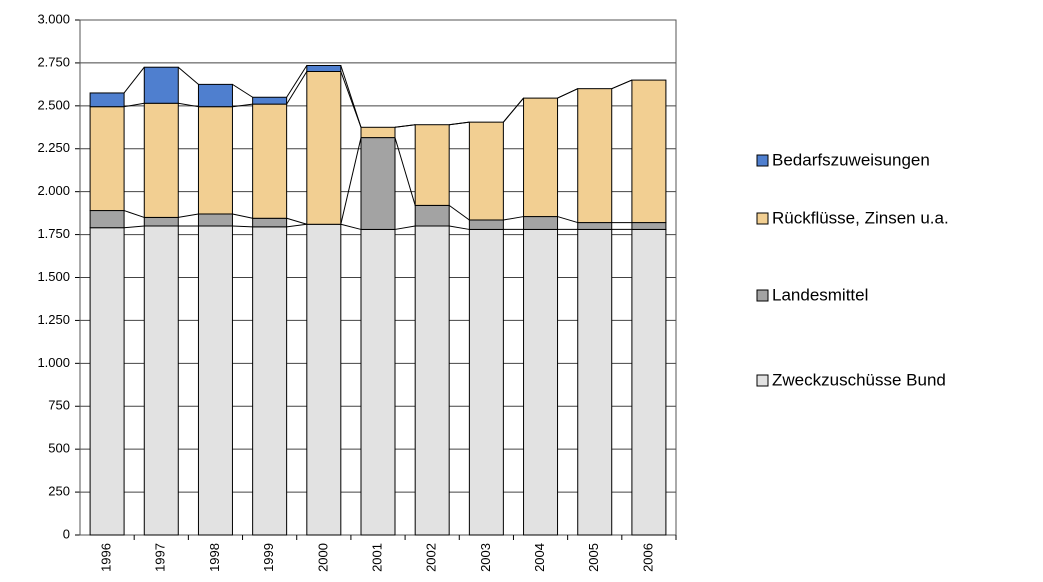 This screenshot has height=582, width=1043. Describe the element at coordinates (322, 557) in the screenshot. I see `x-tick-label: 2000` at that location.